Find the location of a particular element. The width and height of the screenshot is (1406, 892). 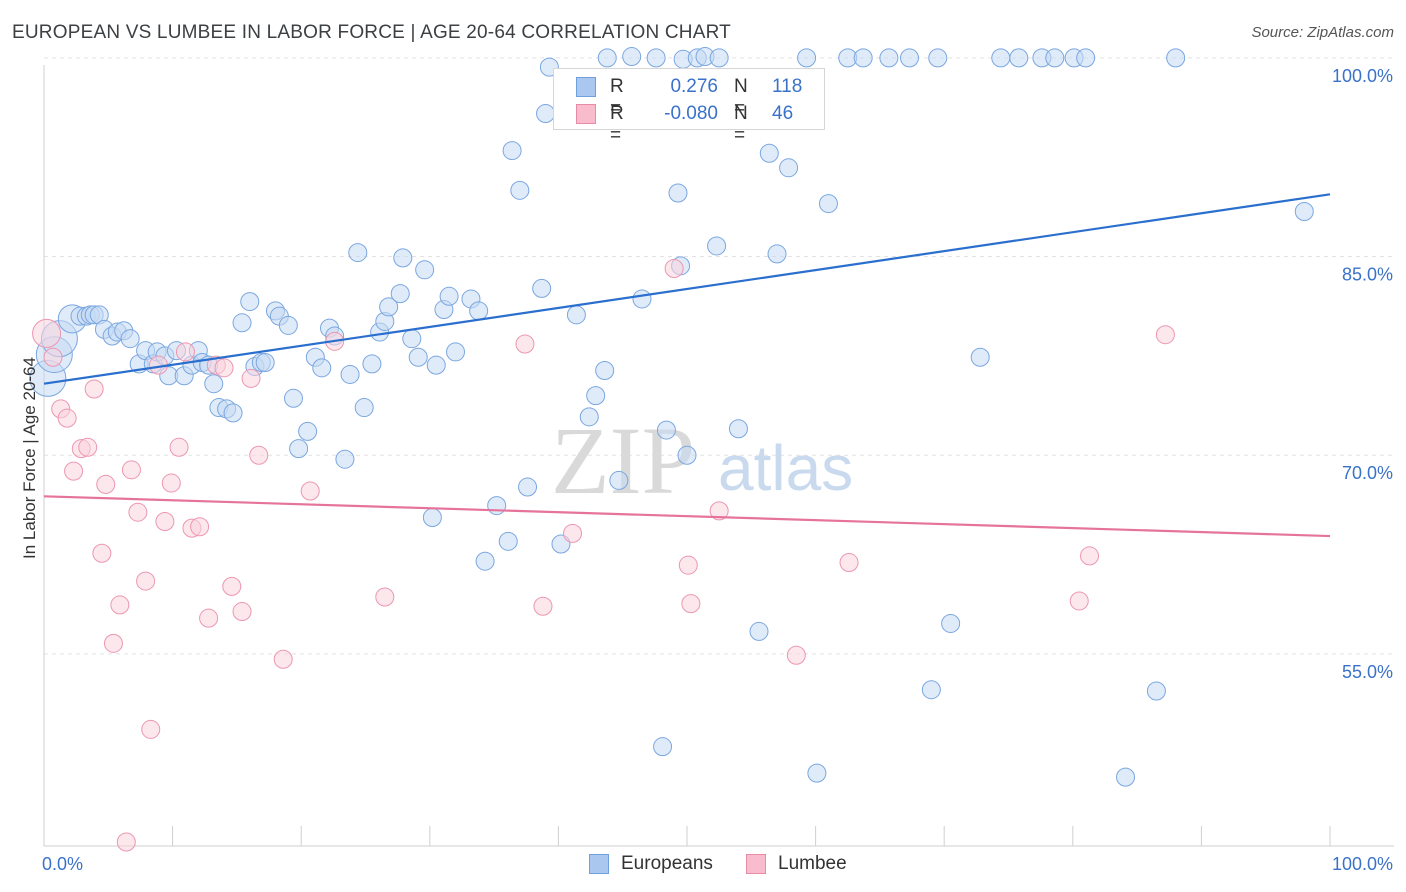

watermark-zip: ZIP is located at coordinates (623, 460).